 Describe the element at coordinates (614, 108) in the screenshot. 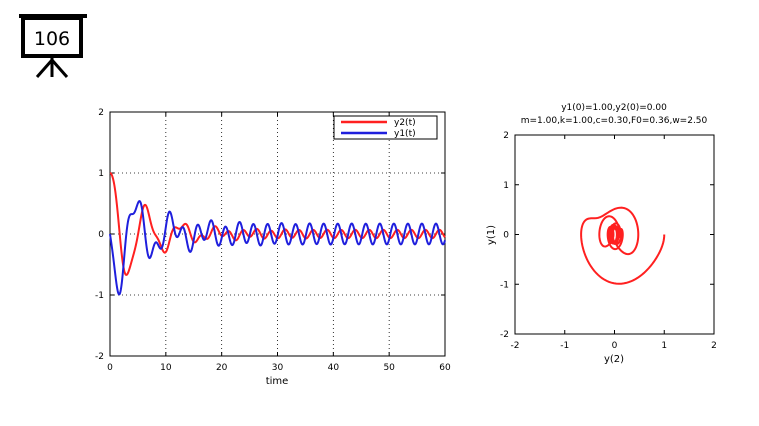

I see `chart-title-line1: y1(0)=1.00,y2(0)=0.00` at that location.